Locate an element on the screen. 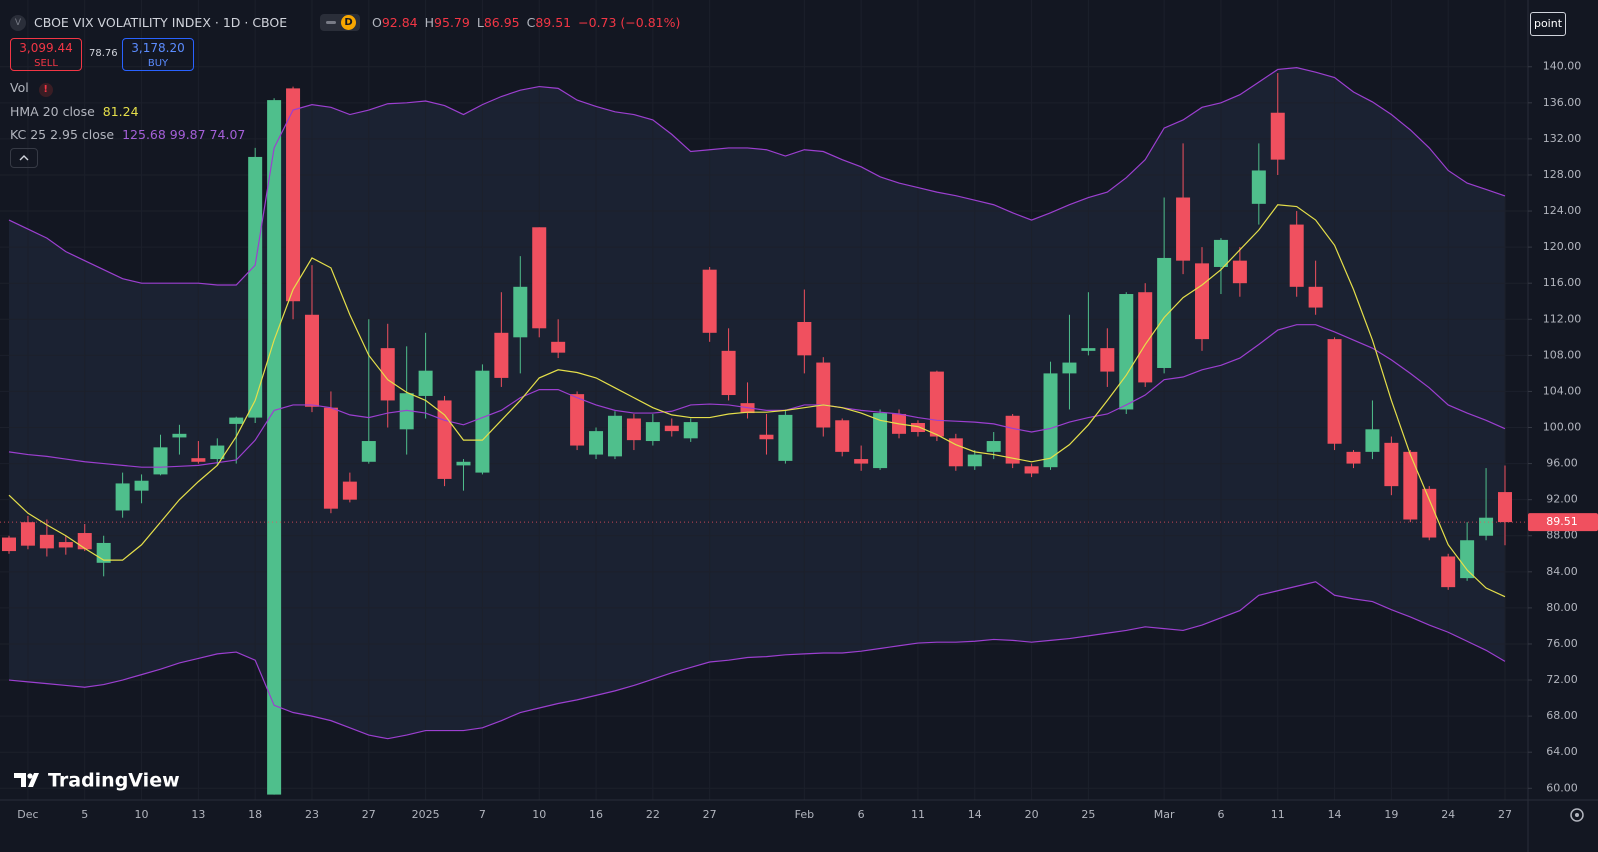 This screenshot has width=1598, height=852. y-tick-label: 112.00 is located at coordinates (1562, 318).